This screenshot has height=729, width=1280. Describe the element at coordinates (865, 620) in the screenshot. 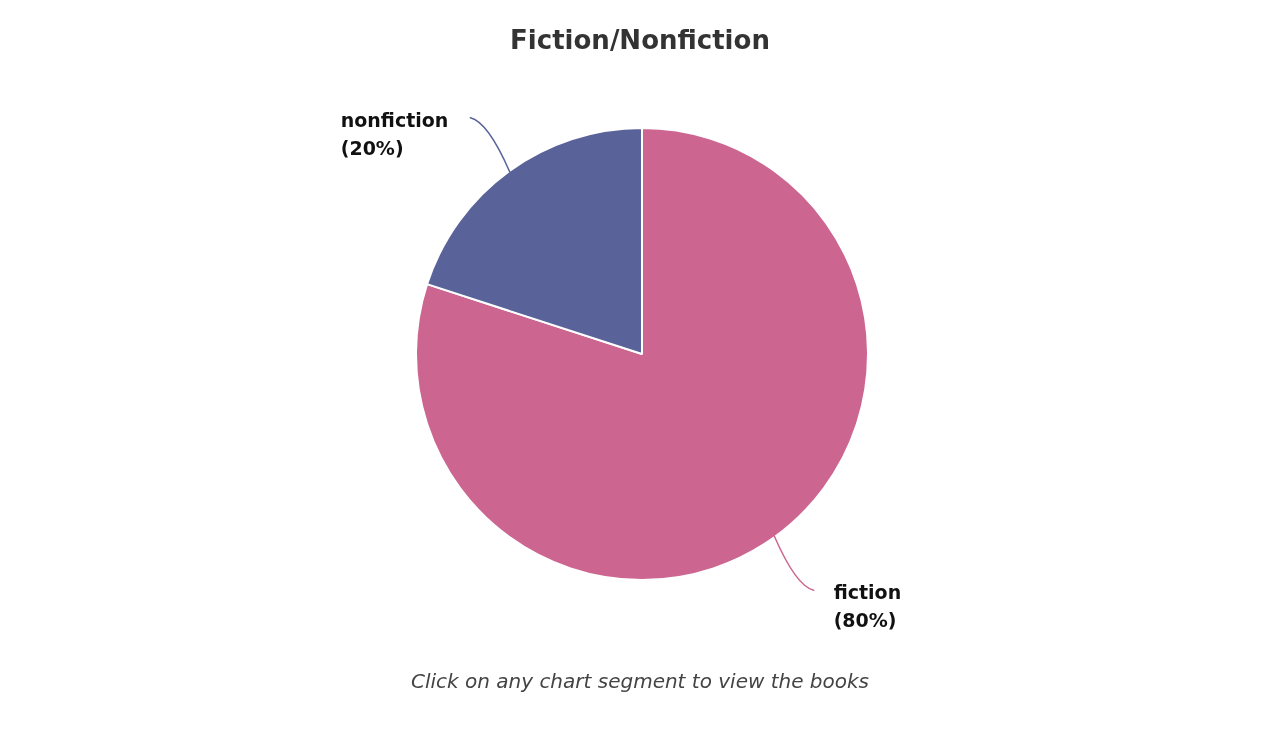

I see `data-label: (80%)` at that location.